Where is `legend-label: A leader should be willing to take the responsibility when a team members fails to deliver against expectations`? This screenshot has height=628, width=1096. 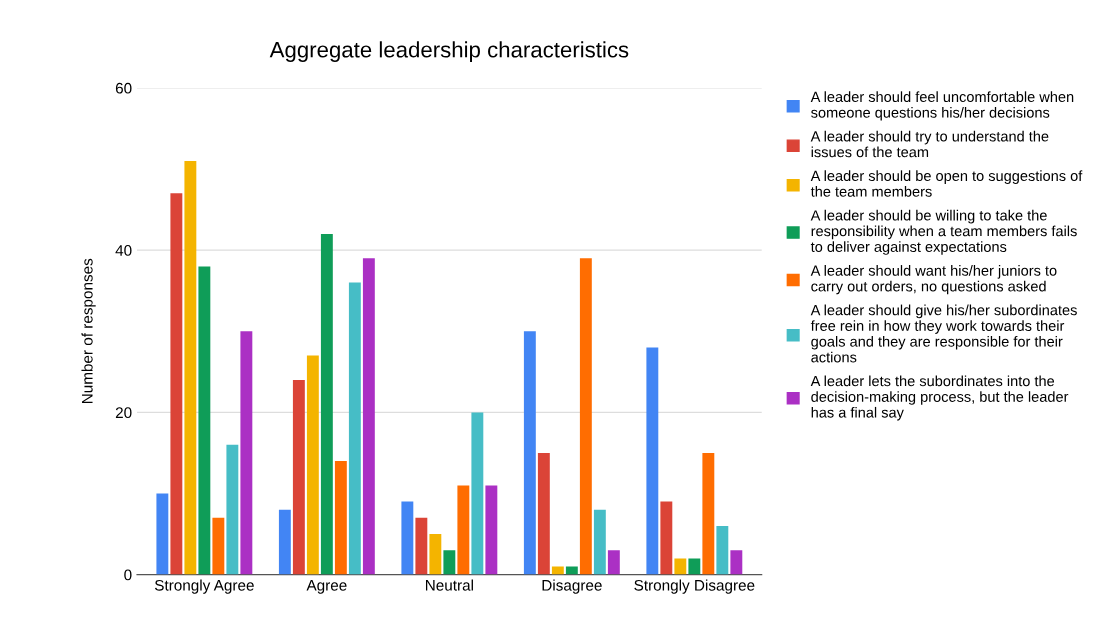
legend-label: A leader should be willing to take the responsibility when a team members fails to deliver against expectations is located at coordinates (943, 232).